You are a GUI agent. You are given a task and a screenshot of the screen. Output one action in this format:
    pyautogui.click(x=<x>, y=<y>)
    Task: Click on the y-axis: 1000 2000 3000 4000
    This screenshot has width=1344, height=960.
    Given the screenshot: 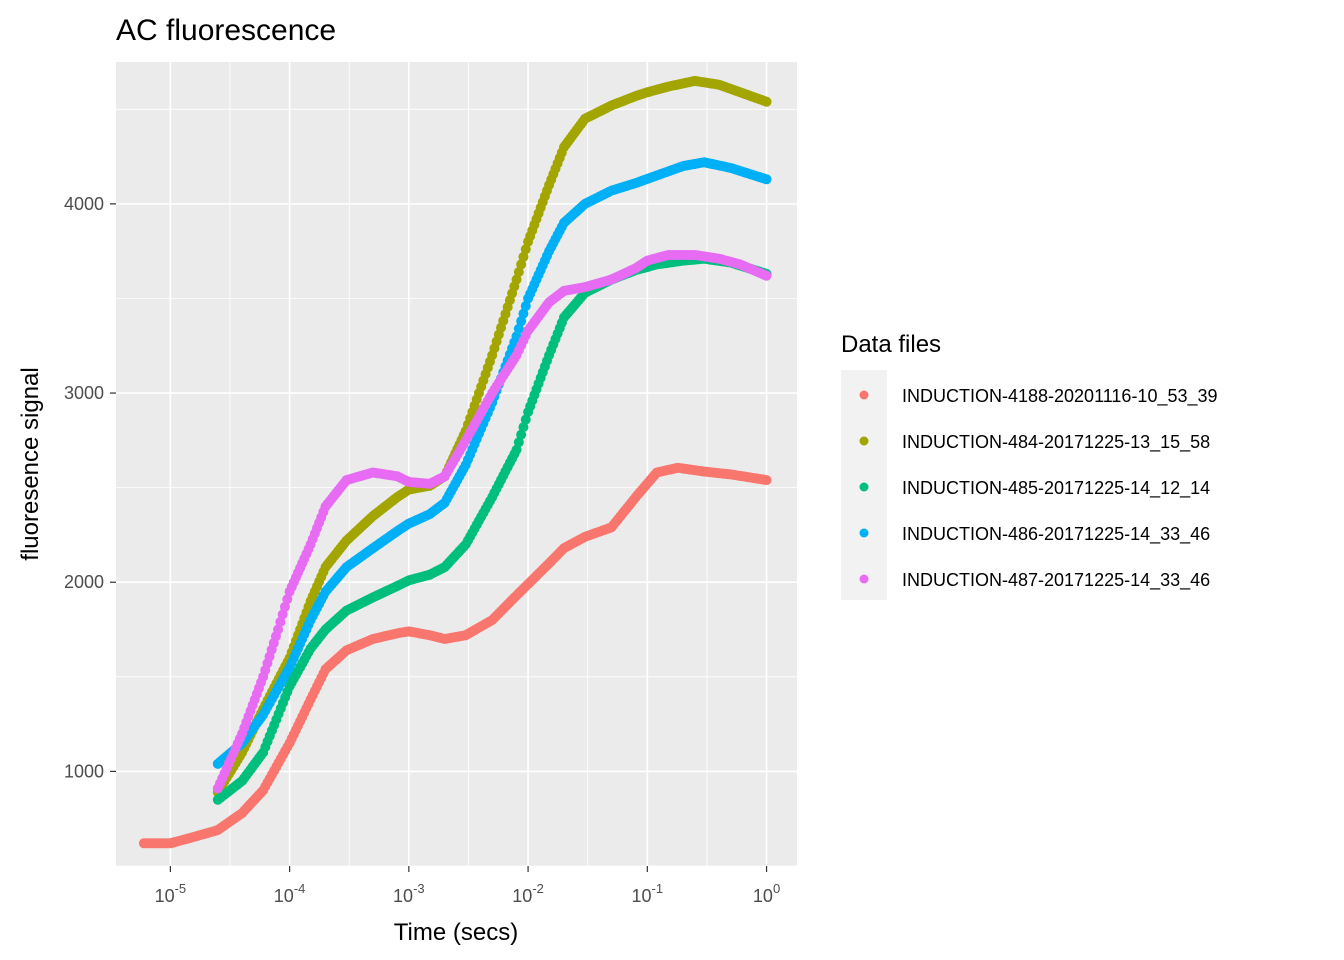 What is the action you would take?
    pyautogui.click(x=90, y=487)
    